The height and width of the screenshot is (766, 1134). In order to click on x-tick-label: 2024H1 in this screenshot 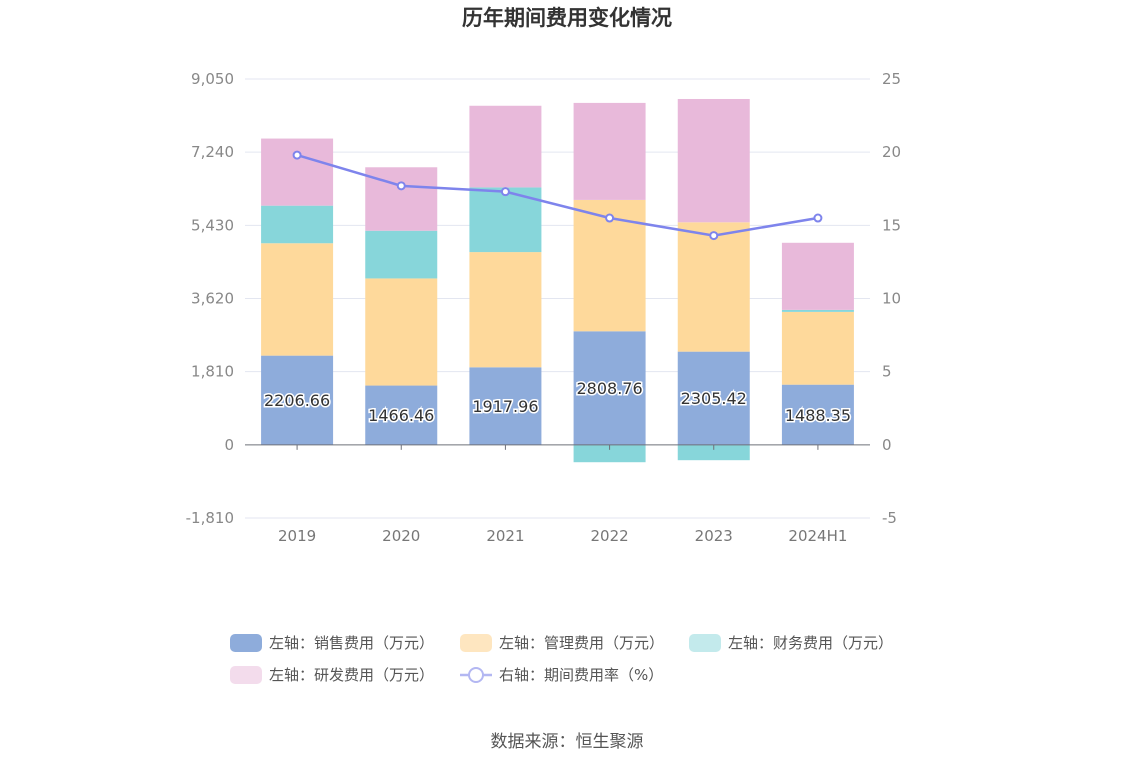, I will do `click(817, 536)`.